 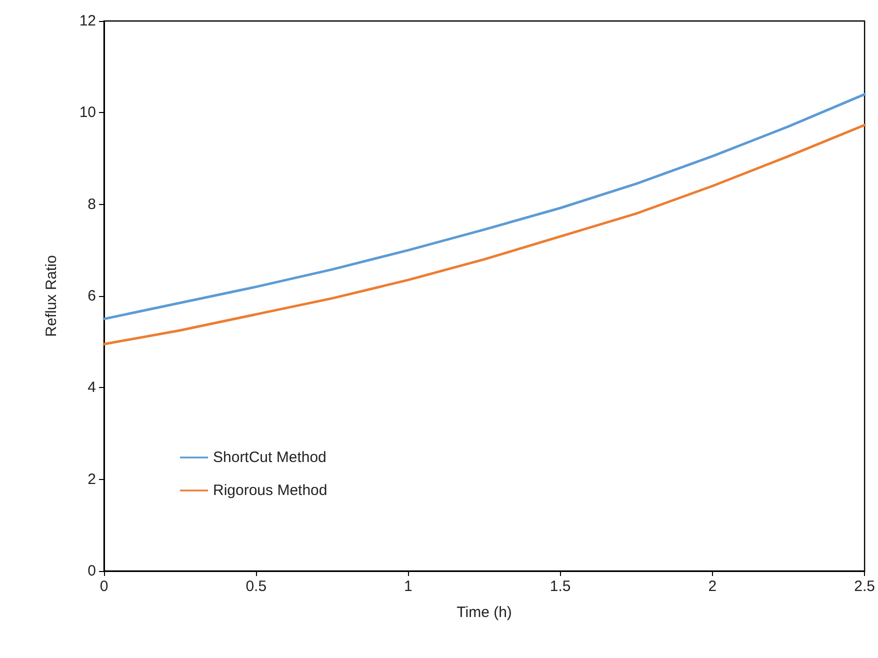 I want to click on y-tick-label: 8, so click(x=92, y=204).